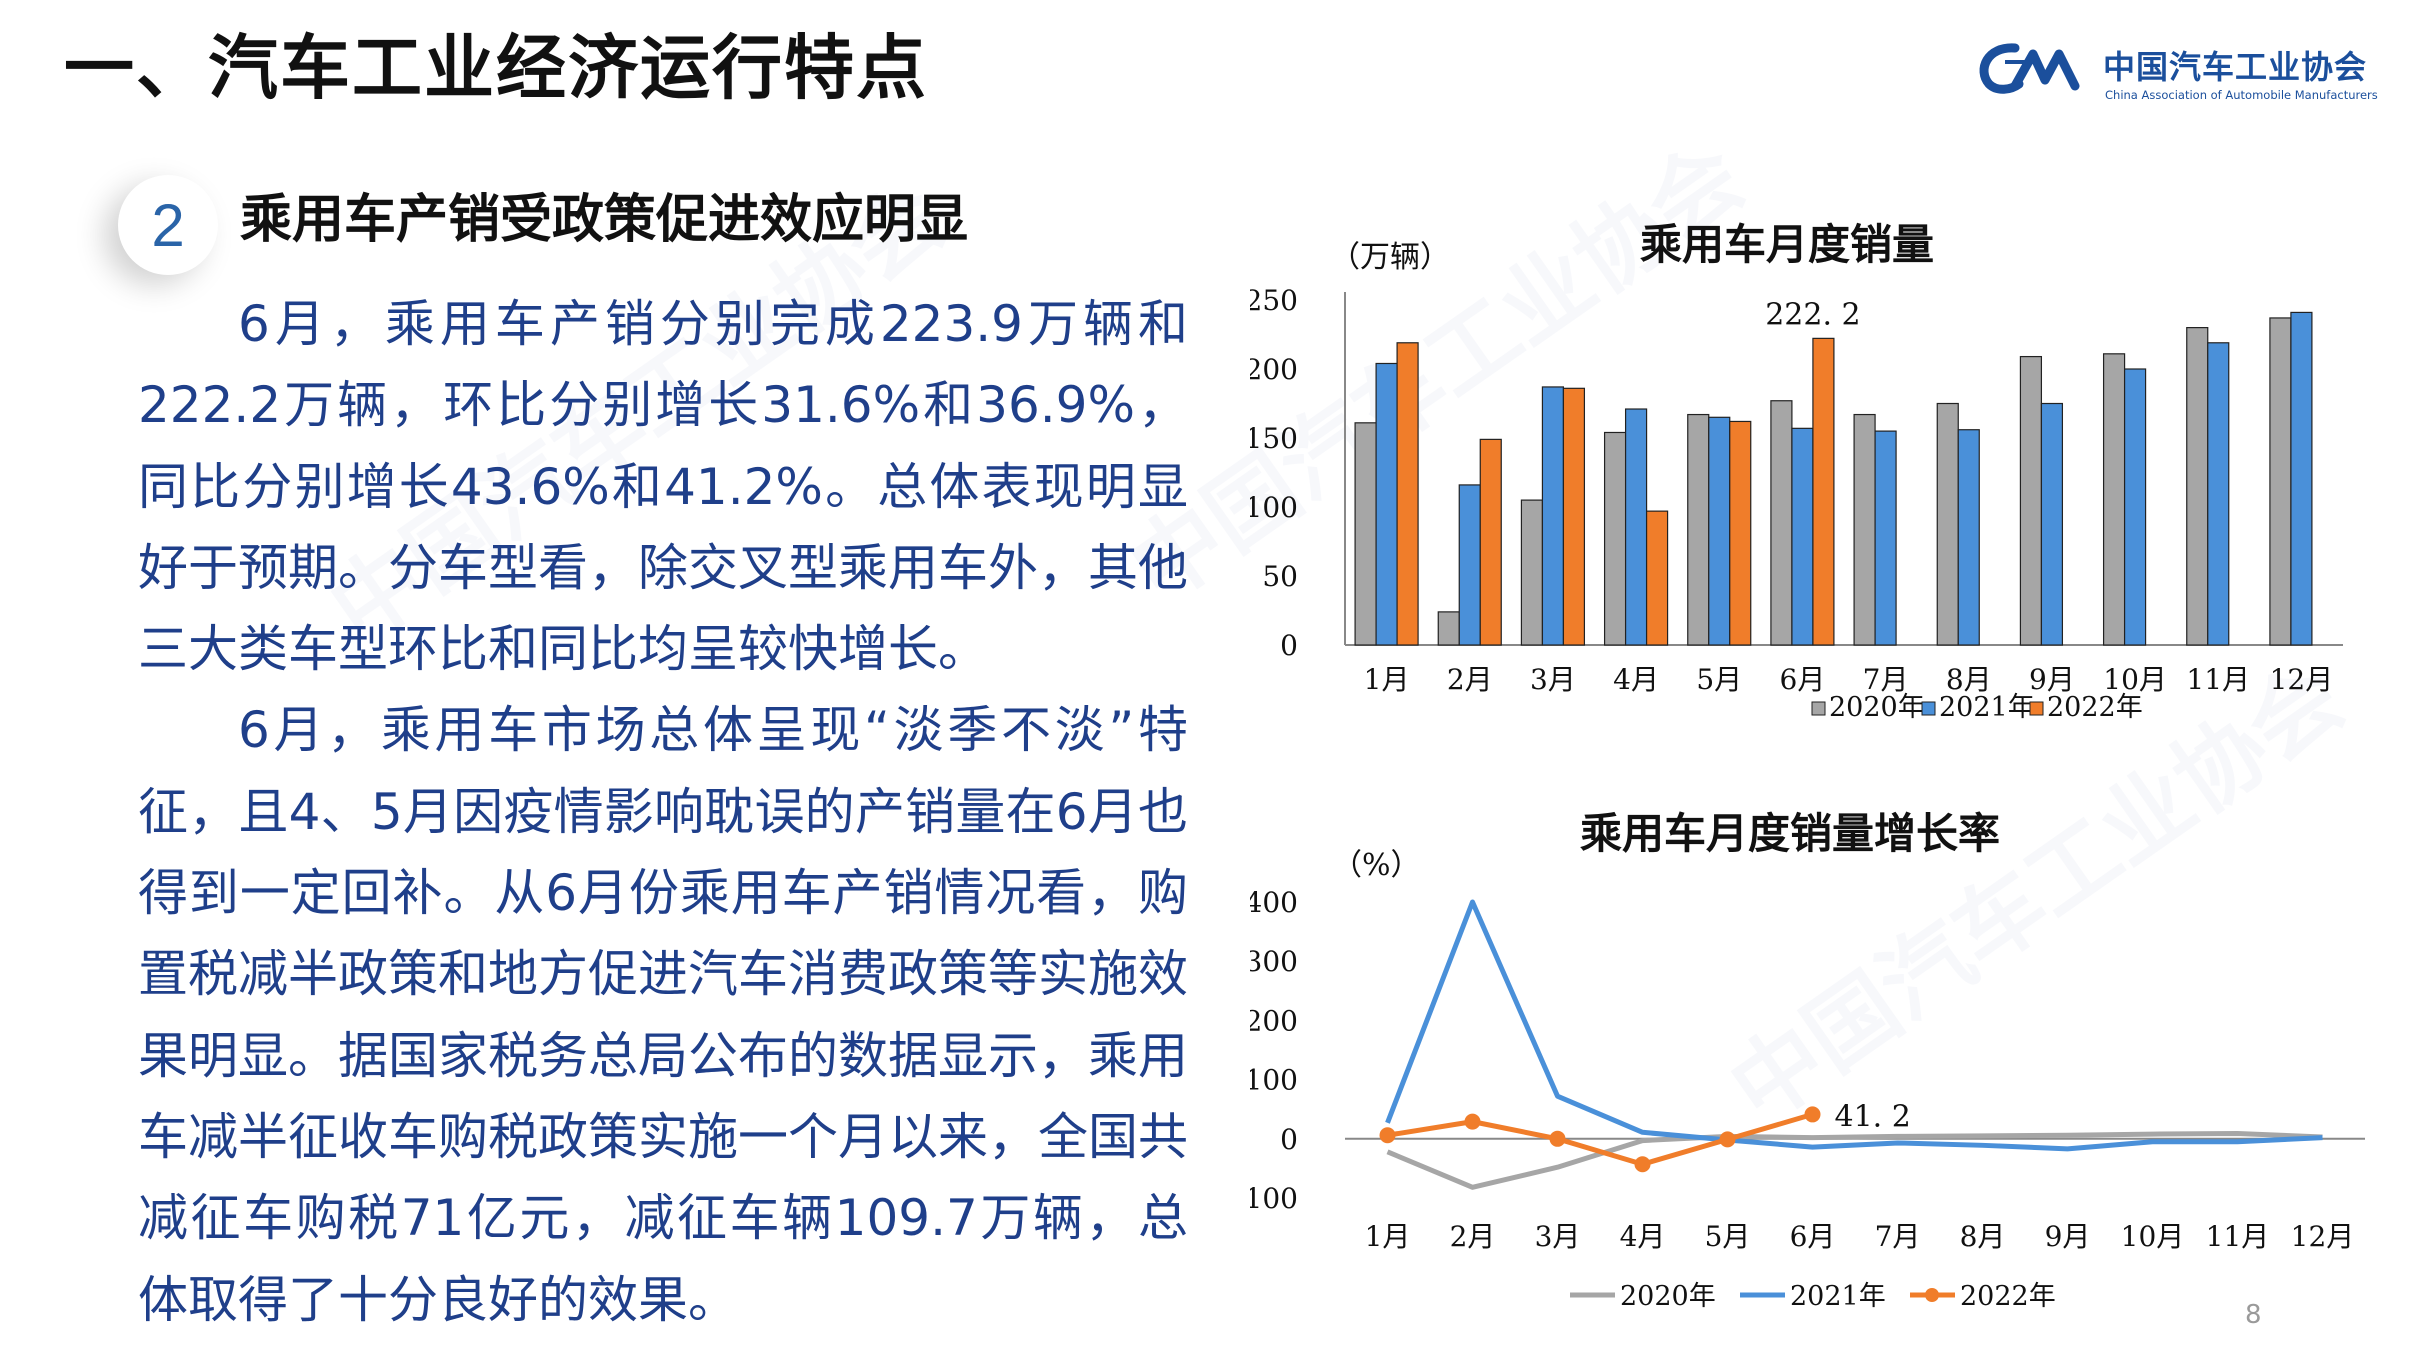 The height and width of the screenshot is (1356, 2419). Describe the element at coordinates (1376, 865) in the screenshot. I see `y-axis-unit: （%）` at that location.